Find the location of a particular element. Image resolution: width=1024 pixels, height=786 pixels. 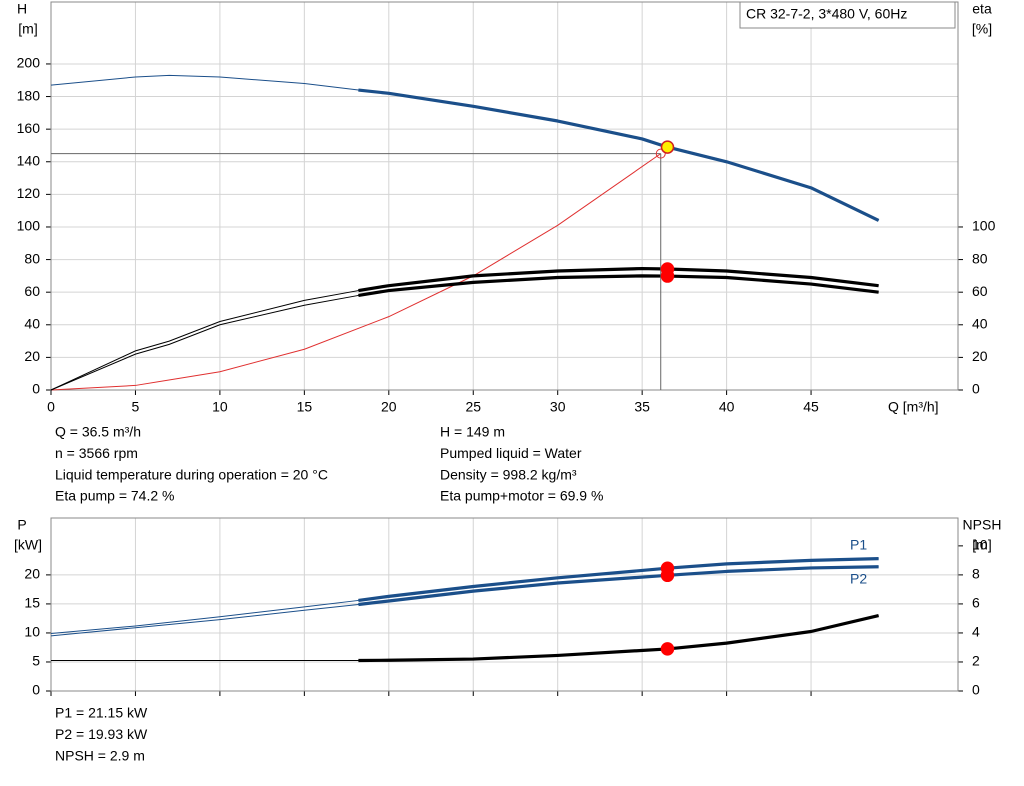

y2-tick-label: 100 is located at coordinates (984, 226).